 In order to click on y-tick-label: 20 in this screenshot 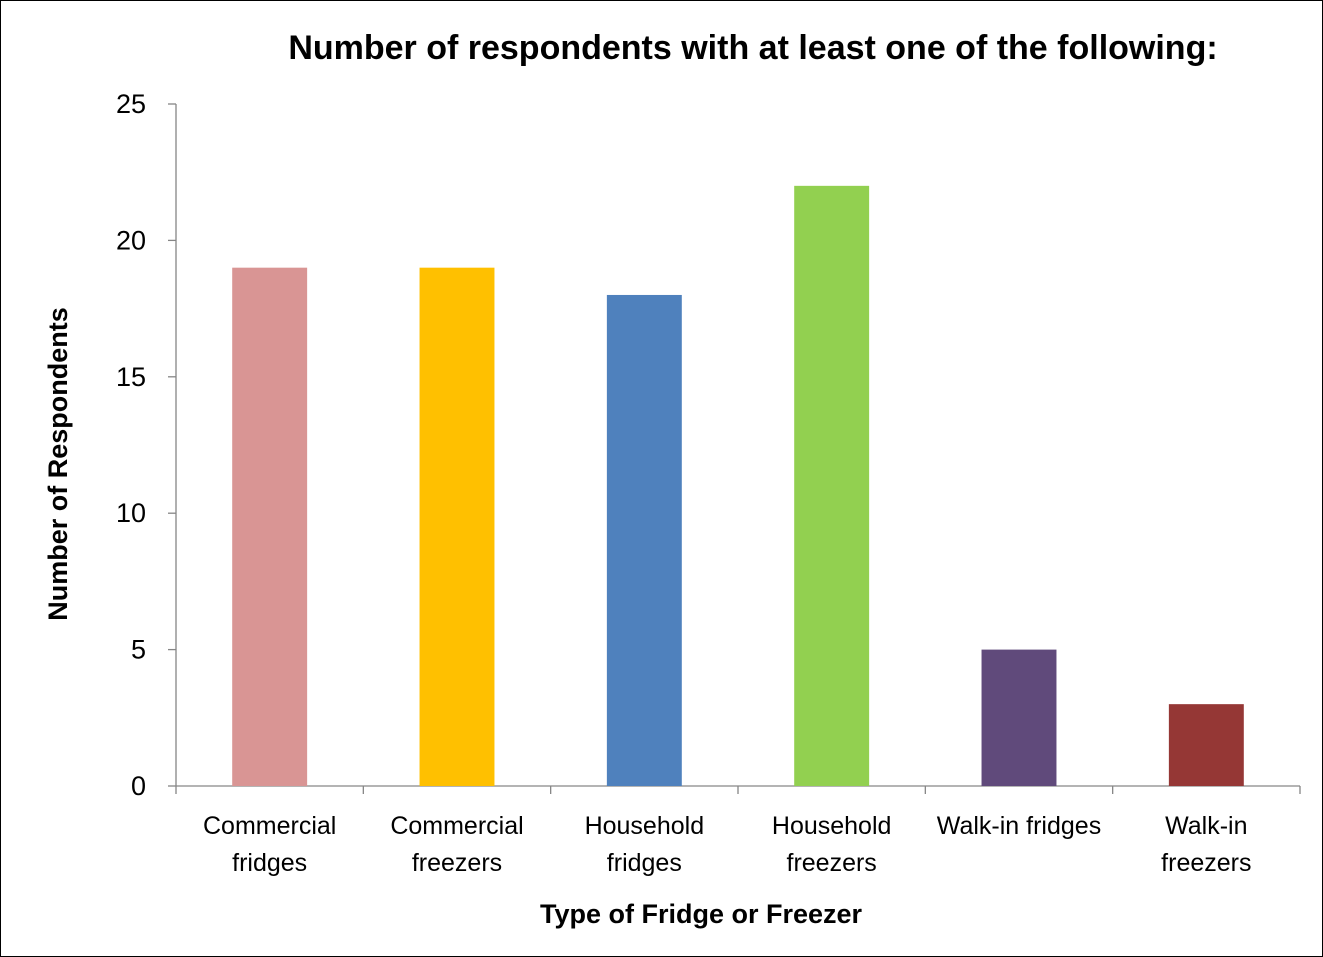, I will do `click(131, 240)`.